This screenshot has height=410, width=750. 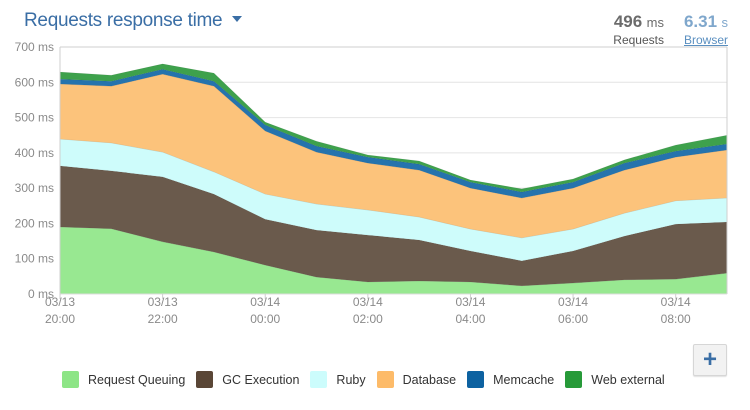 I want to click on chart-title-dropdown: Requests response time, so click(x=133, y=21).